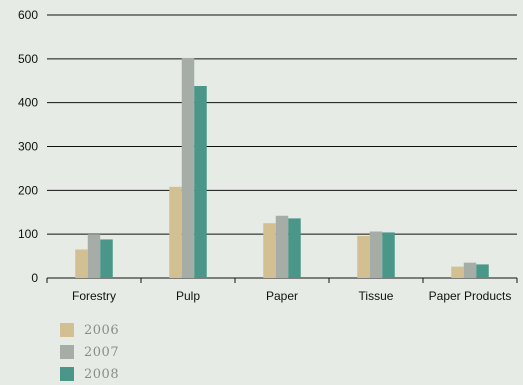  I want to click on legend-label-2007: 2007, so click(102, 352).